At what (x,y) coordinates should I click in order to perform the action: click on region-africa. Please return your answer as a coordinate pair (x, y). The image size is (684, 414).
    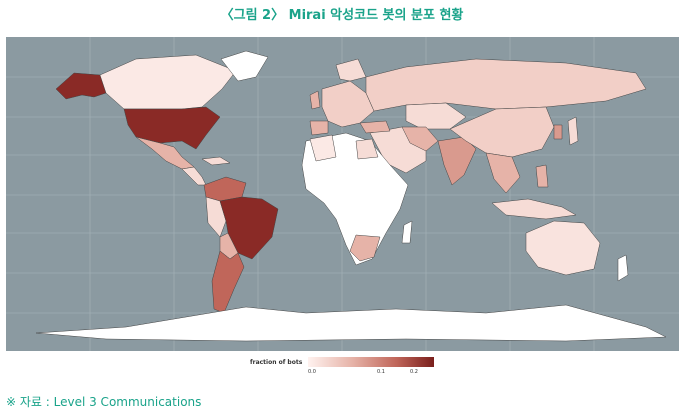
    Looking at the image, I should click on (355, 199).